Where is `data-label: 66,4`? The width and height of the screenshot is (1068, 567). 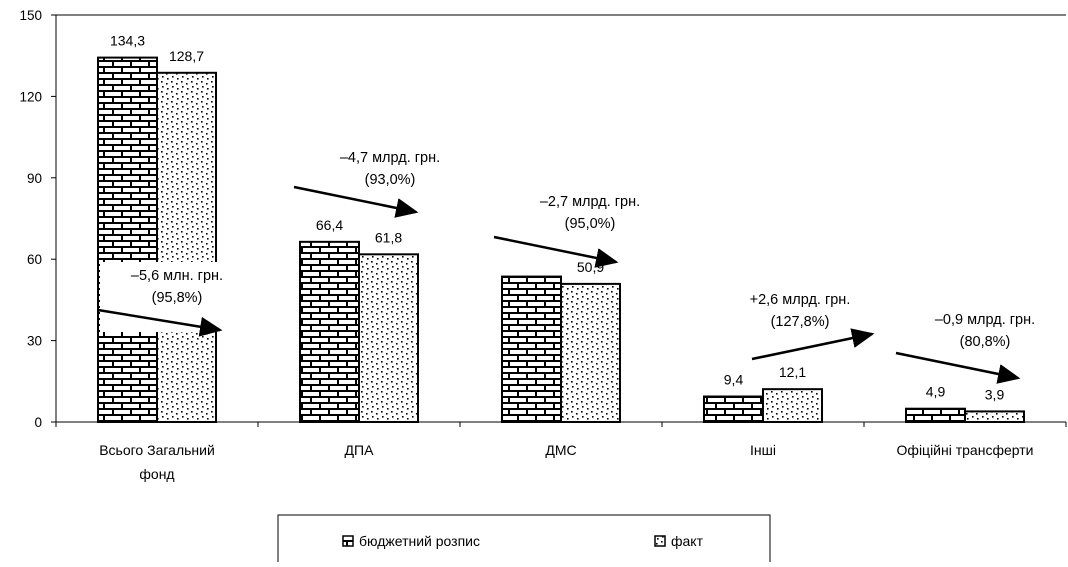 data-label: 66,4 is located at coordinates (329, 225).